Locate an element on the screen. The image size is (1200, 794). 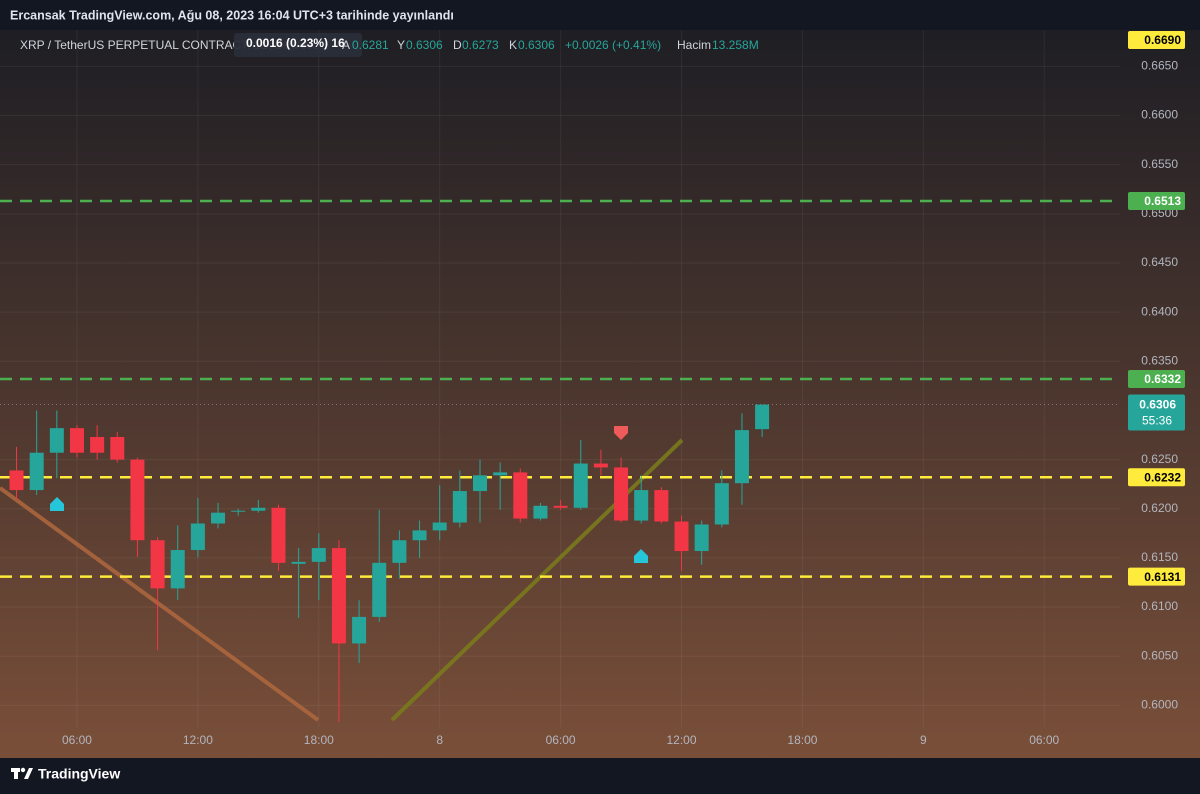
price-badge-label: 0.6131 is located at coordinates (1162, 577).